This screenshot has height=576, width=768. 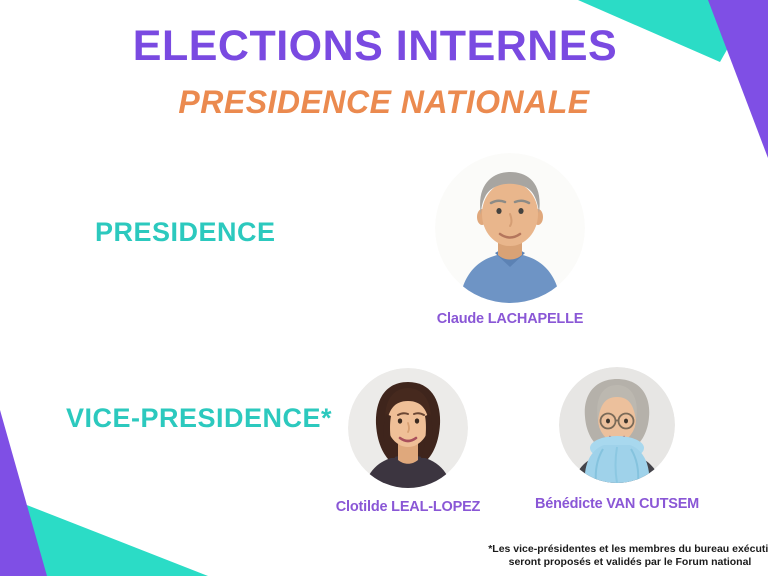 What do you see at coordinates (111, 538) in the screenshot?
I see `triangle-teal-bottom-left` at bounding box center [111, 538].